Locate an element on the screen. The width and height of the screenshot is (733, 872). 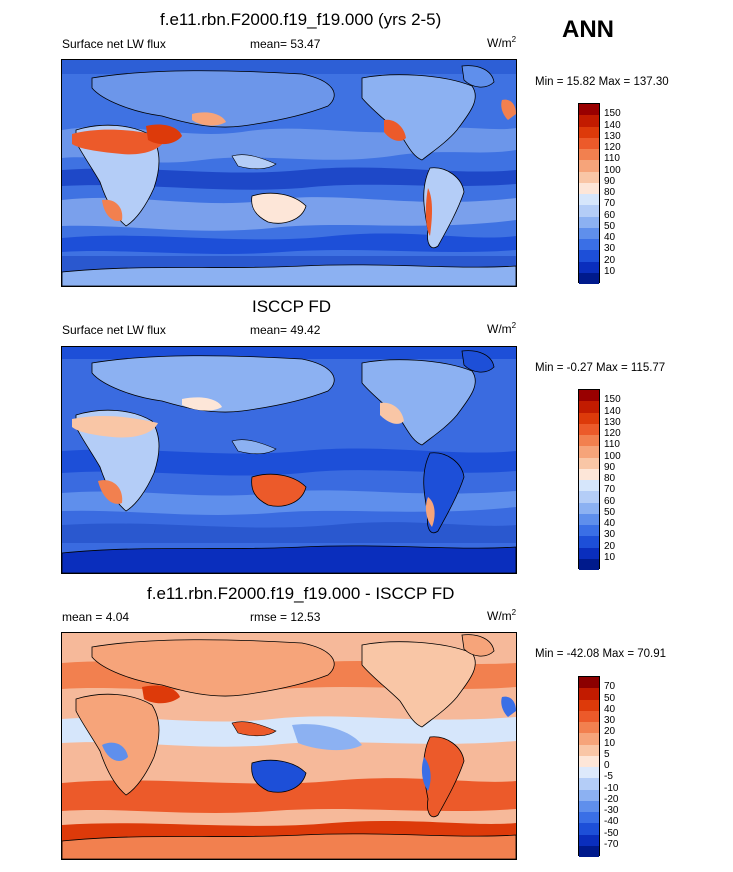
panel-3-rmse-label: rmse = 12.53 is located at coordinates (285, 617).